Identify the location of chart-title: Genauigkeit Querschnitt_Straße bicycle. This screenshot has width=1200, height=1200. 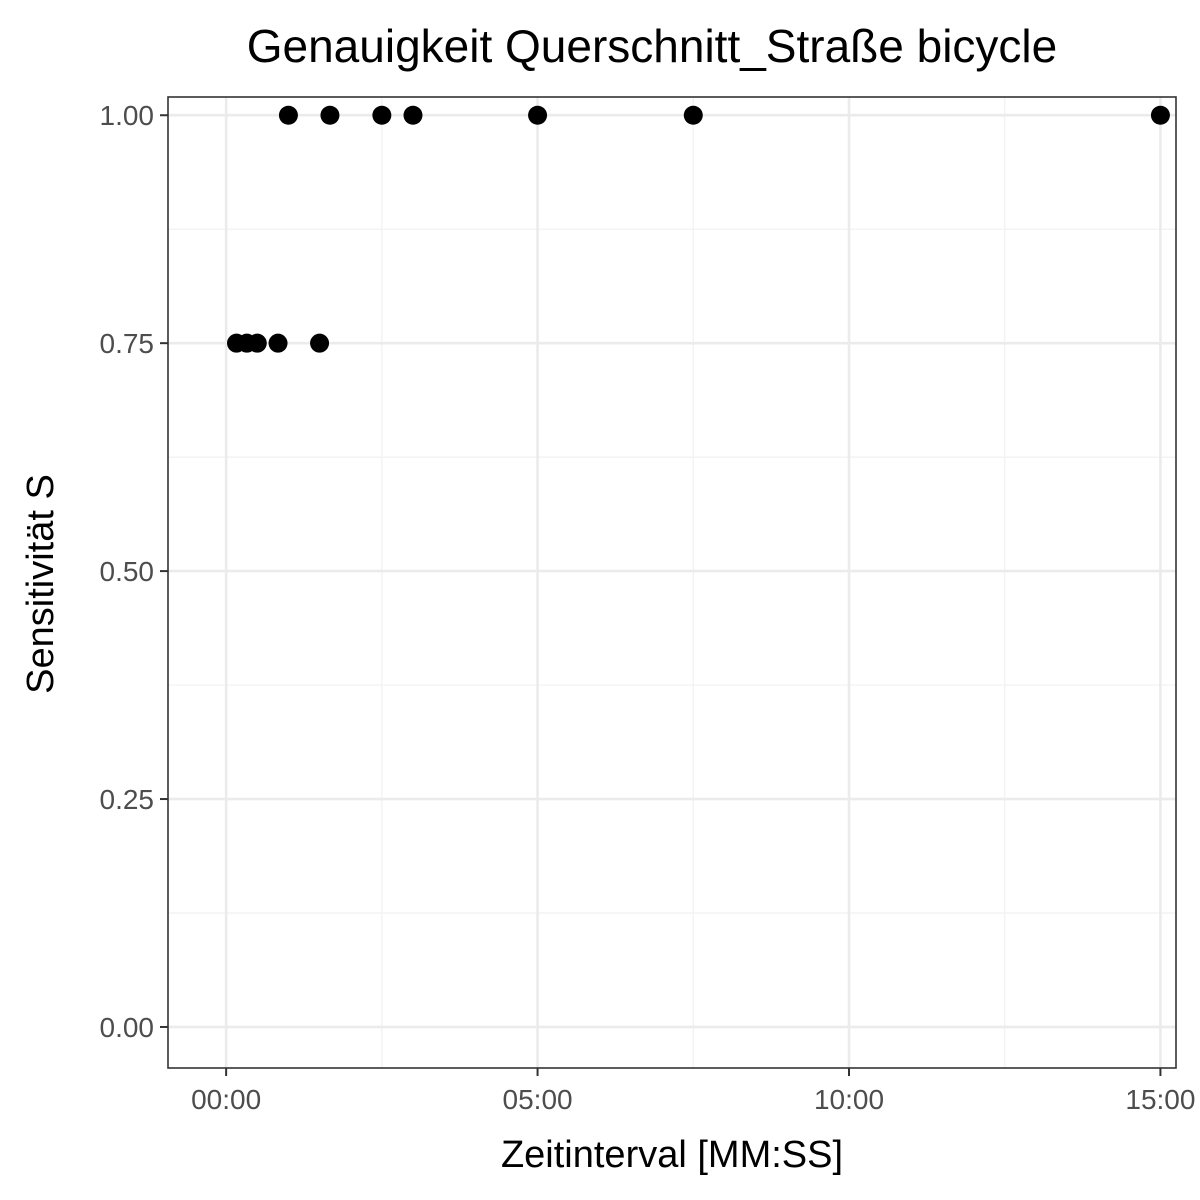
(652, 46).